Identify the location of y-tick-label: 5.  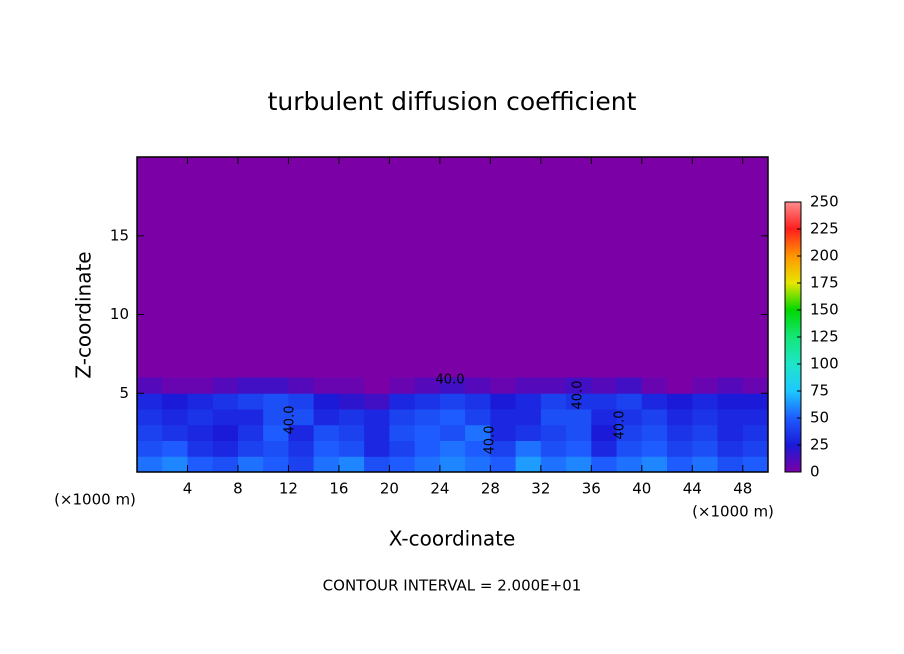
(124, 393).